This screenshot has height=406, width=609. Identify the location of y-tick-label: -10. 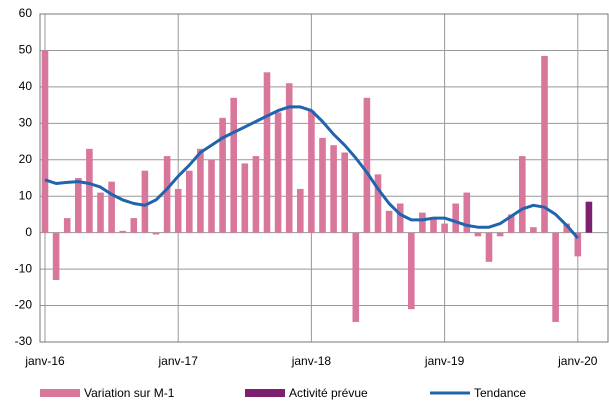
(24, 268).